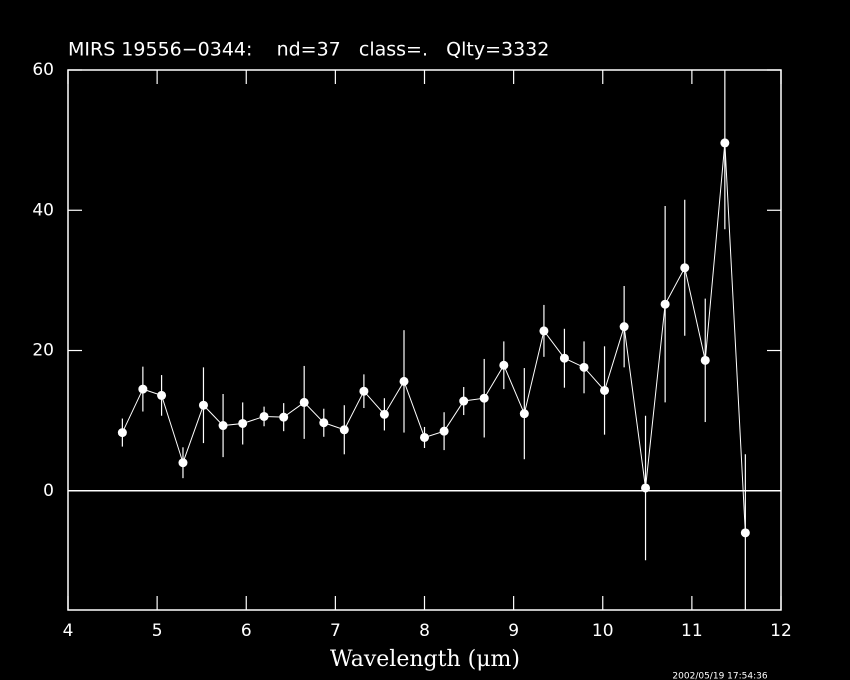  I want to click on x-tick-label: 5, so click(157, 631).